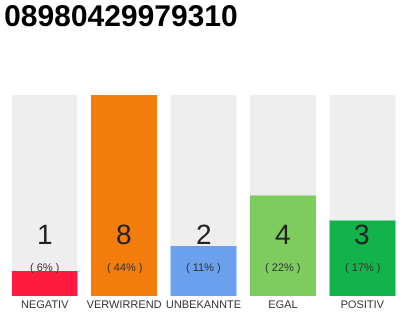  I want to click on annotation: ( 6% ), so click(45, 268).